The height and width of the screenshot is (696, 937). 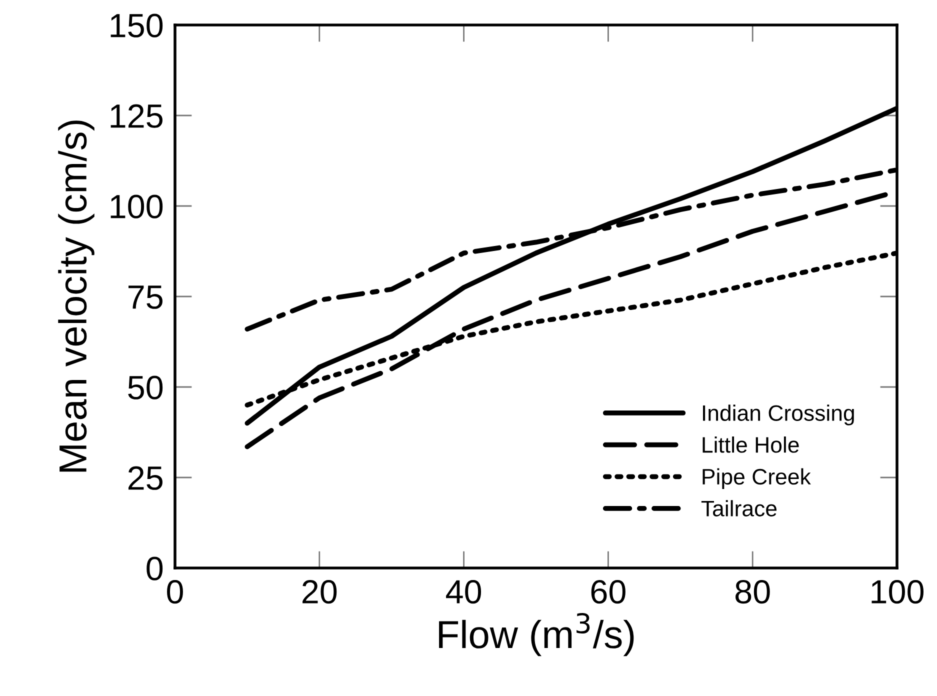 I want to click on x-tick-label: 80, so click(x=753, y=592).